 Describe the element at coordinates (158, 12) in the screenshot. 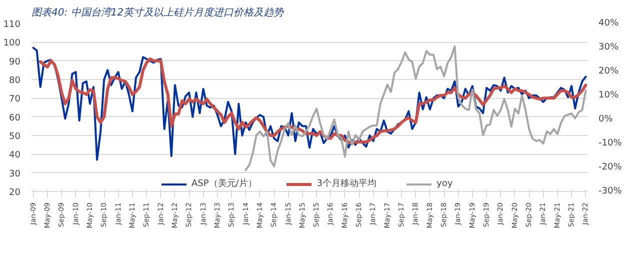

I see `chart-title: 图表40: 中国台湾12英寸及以上硅片月度进口价格及趋势` at that location.